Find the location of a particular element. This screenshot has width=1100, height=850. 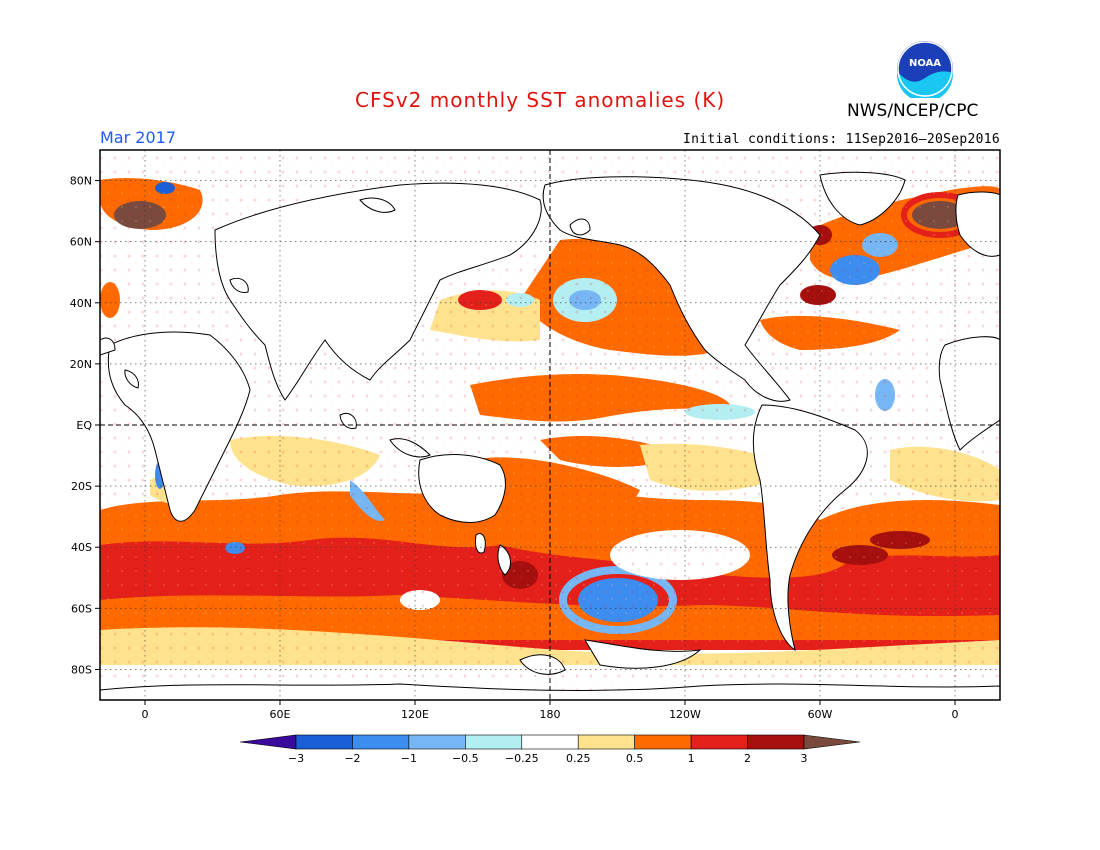

colorbar-low-arrow is located at coordinates (268, 742).